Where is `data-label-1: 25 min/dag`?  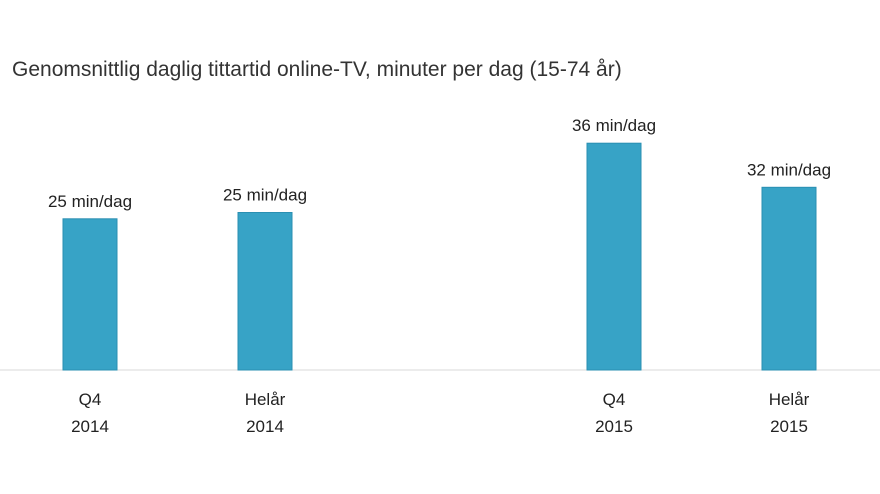 data-label-1: 25 min/dag is located at coordinates (265, 195).